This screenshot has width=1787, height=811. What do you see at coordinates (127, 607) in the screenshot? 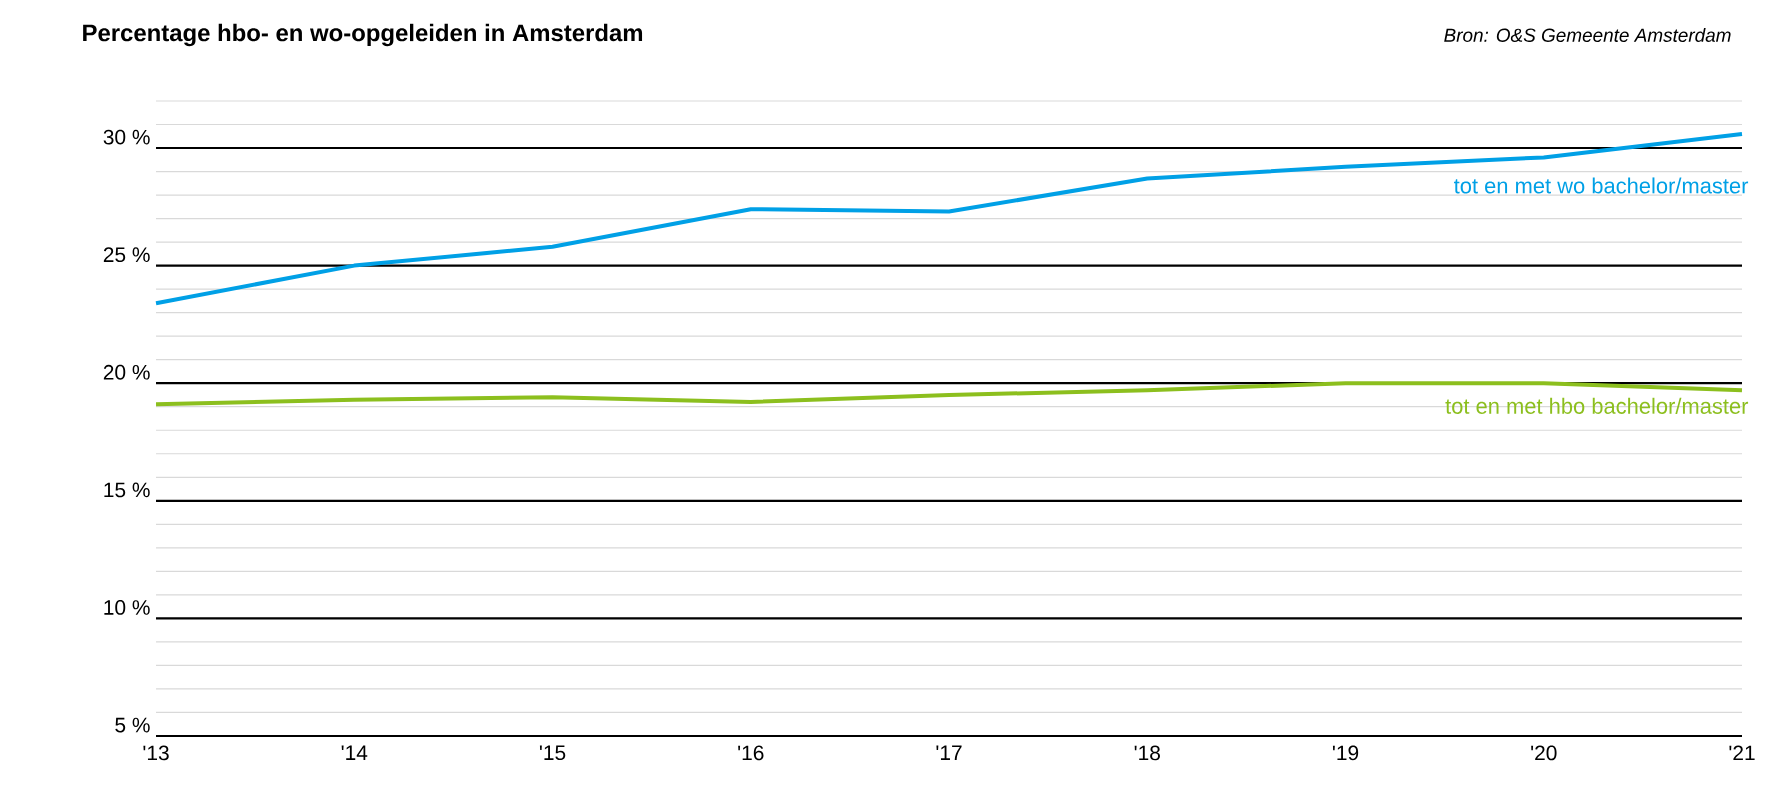
I see `y-tick-label: 10 %` at bounding box center [127, 607].